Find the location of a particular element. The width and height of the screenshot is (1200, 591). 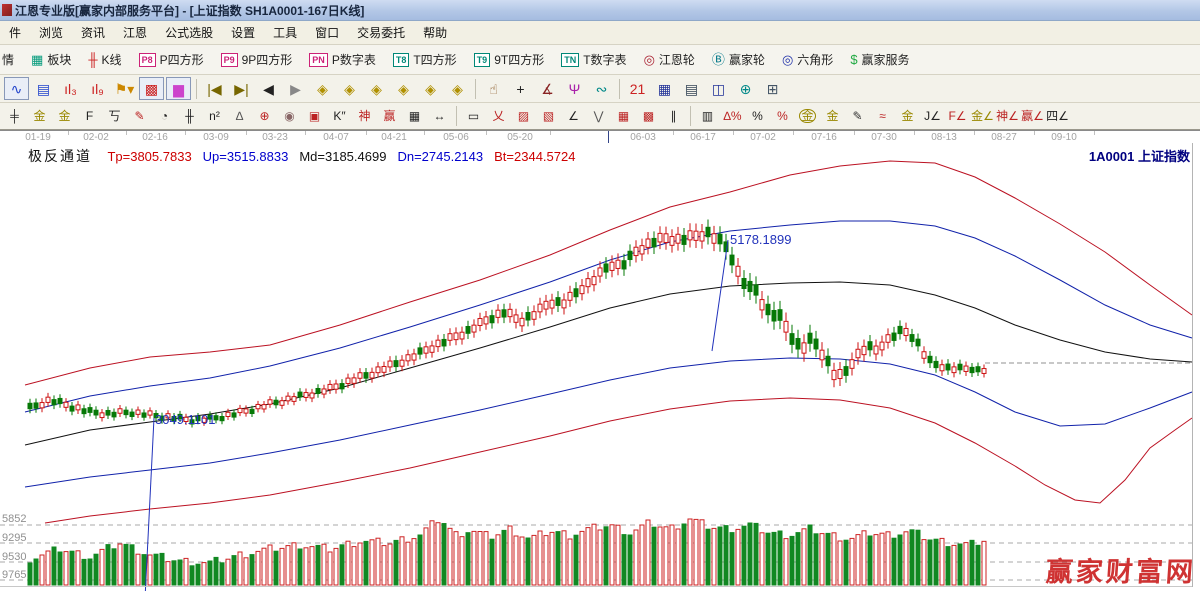

menu-item-江恩: 江恩 is located at coordinates (135, 33).